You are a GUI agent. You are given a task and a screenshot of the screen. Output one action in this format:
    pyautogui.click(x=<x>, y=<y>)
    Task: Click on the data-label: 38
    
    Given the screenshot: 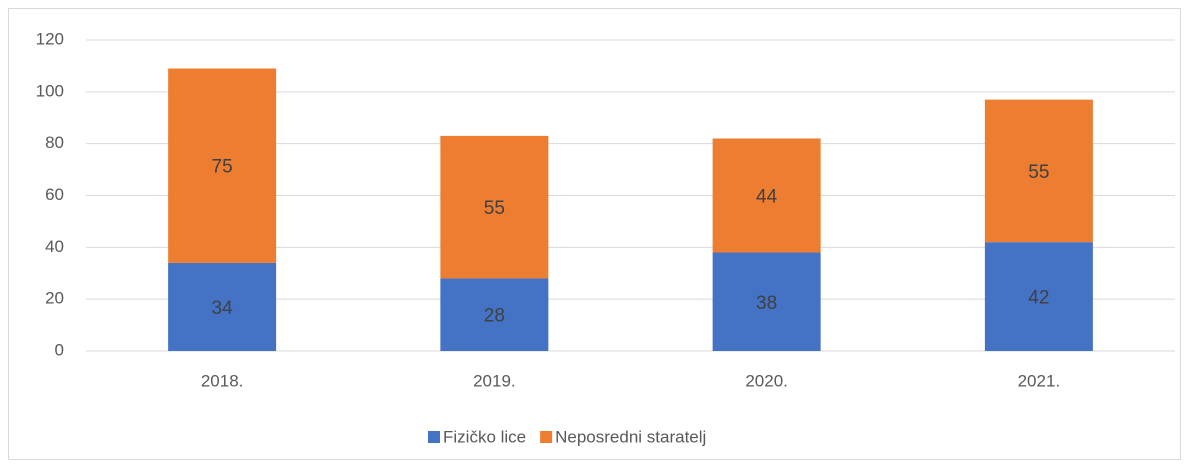 What is the action you would take?
    pyautogui.click(x=766, y=303)
    